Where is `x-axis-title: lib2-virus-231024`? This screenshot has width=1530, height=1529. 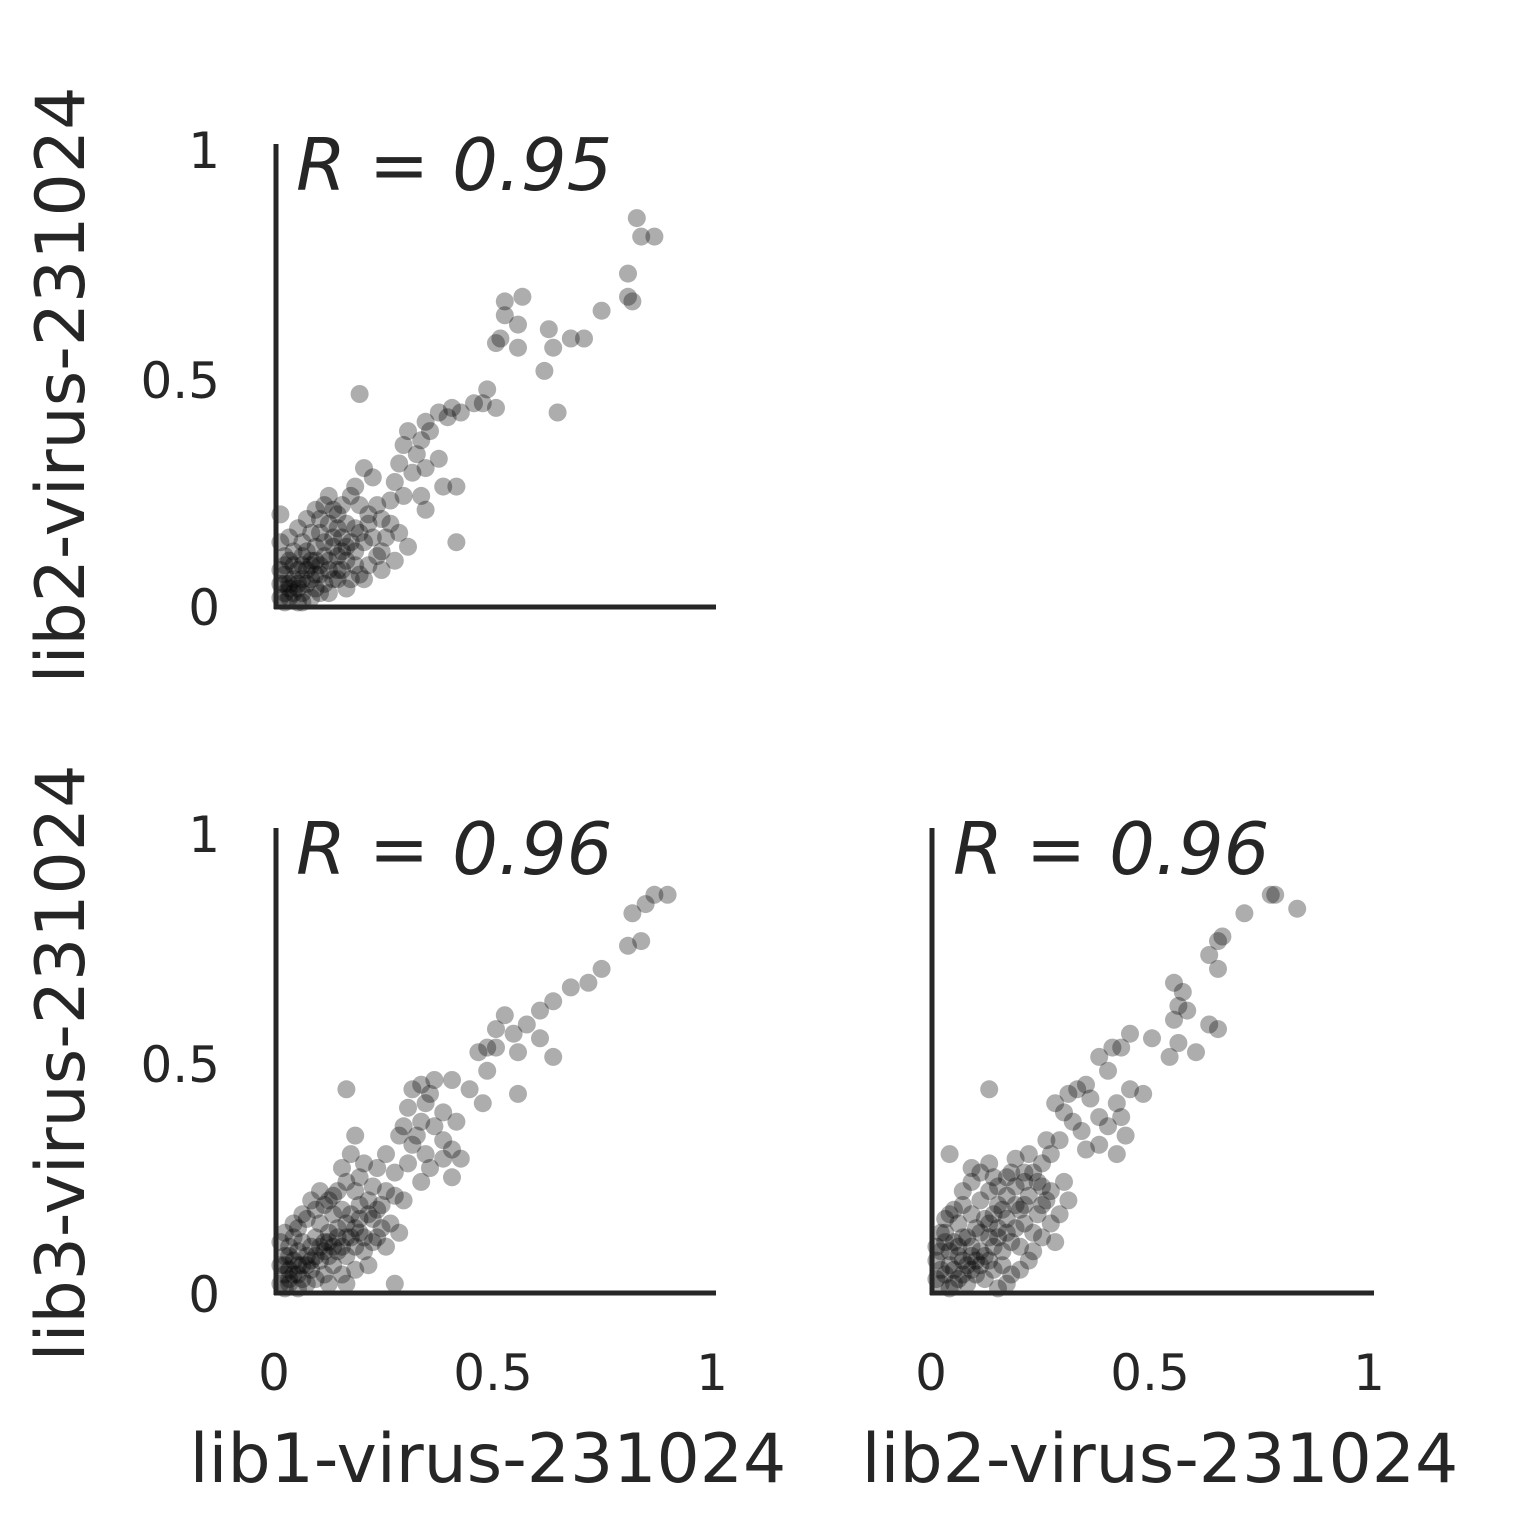 x-axis-title: lib2-virus-231024 is located at coordinates (1160, 1459).